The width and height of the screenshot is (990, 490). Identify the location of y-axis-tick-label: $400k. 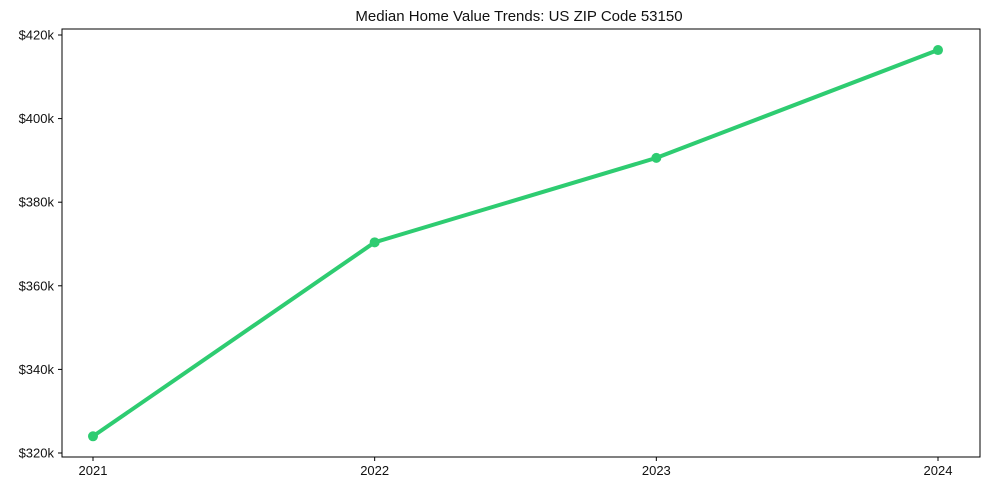
(37, 118).